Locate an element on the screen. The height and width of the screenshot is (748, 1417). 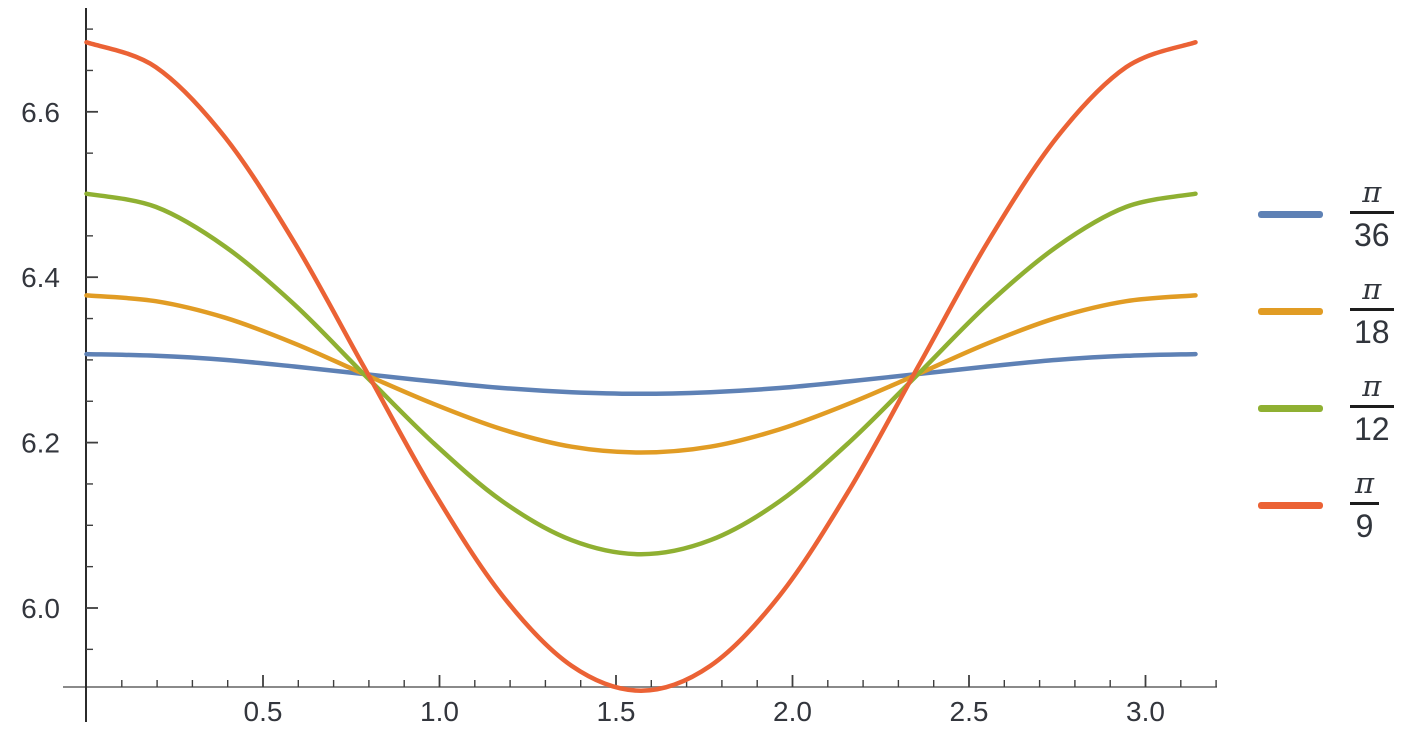
fraction-denominator: 36 is located at coordinates (1372, 235).